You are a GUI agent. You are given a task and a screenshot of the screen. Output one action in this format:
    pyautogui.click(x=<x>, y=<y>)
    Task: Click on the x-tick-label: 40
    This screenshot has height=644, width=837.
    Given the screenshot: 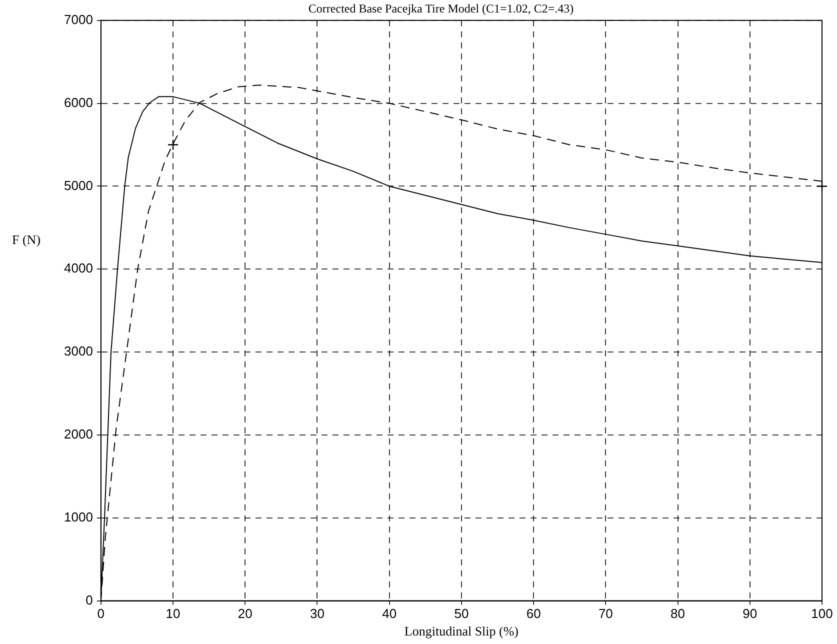 What is the action you would take?
    pyautogui.click(x=389, y=614)
    